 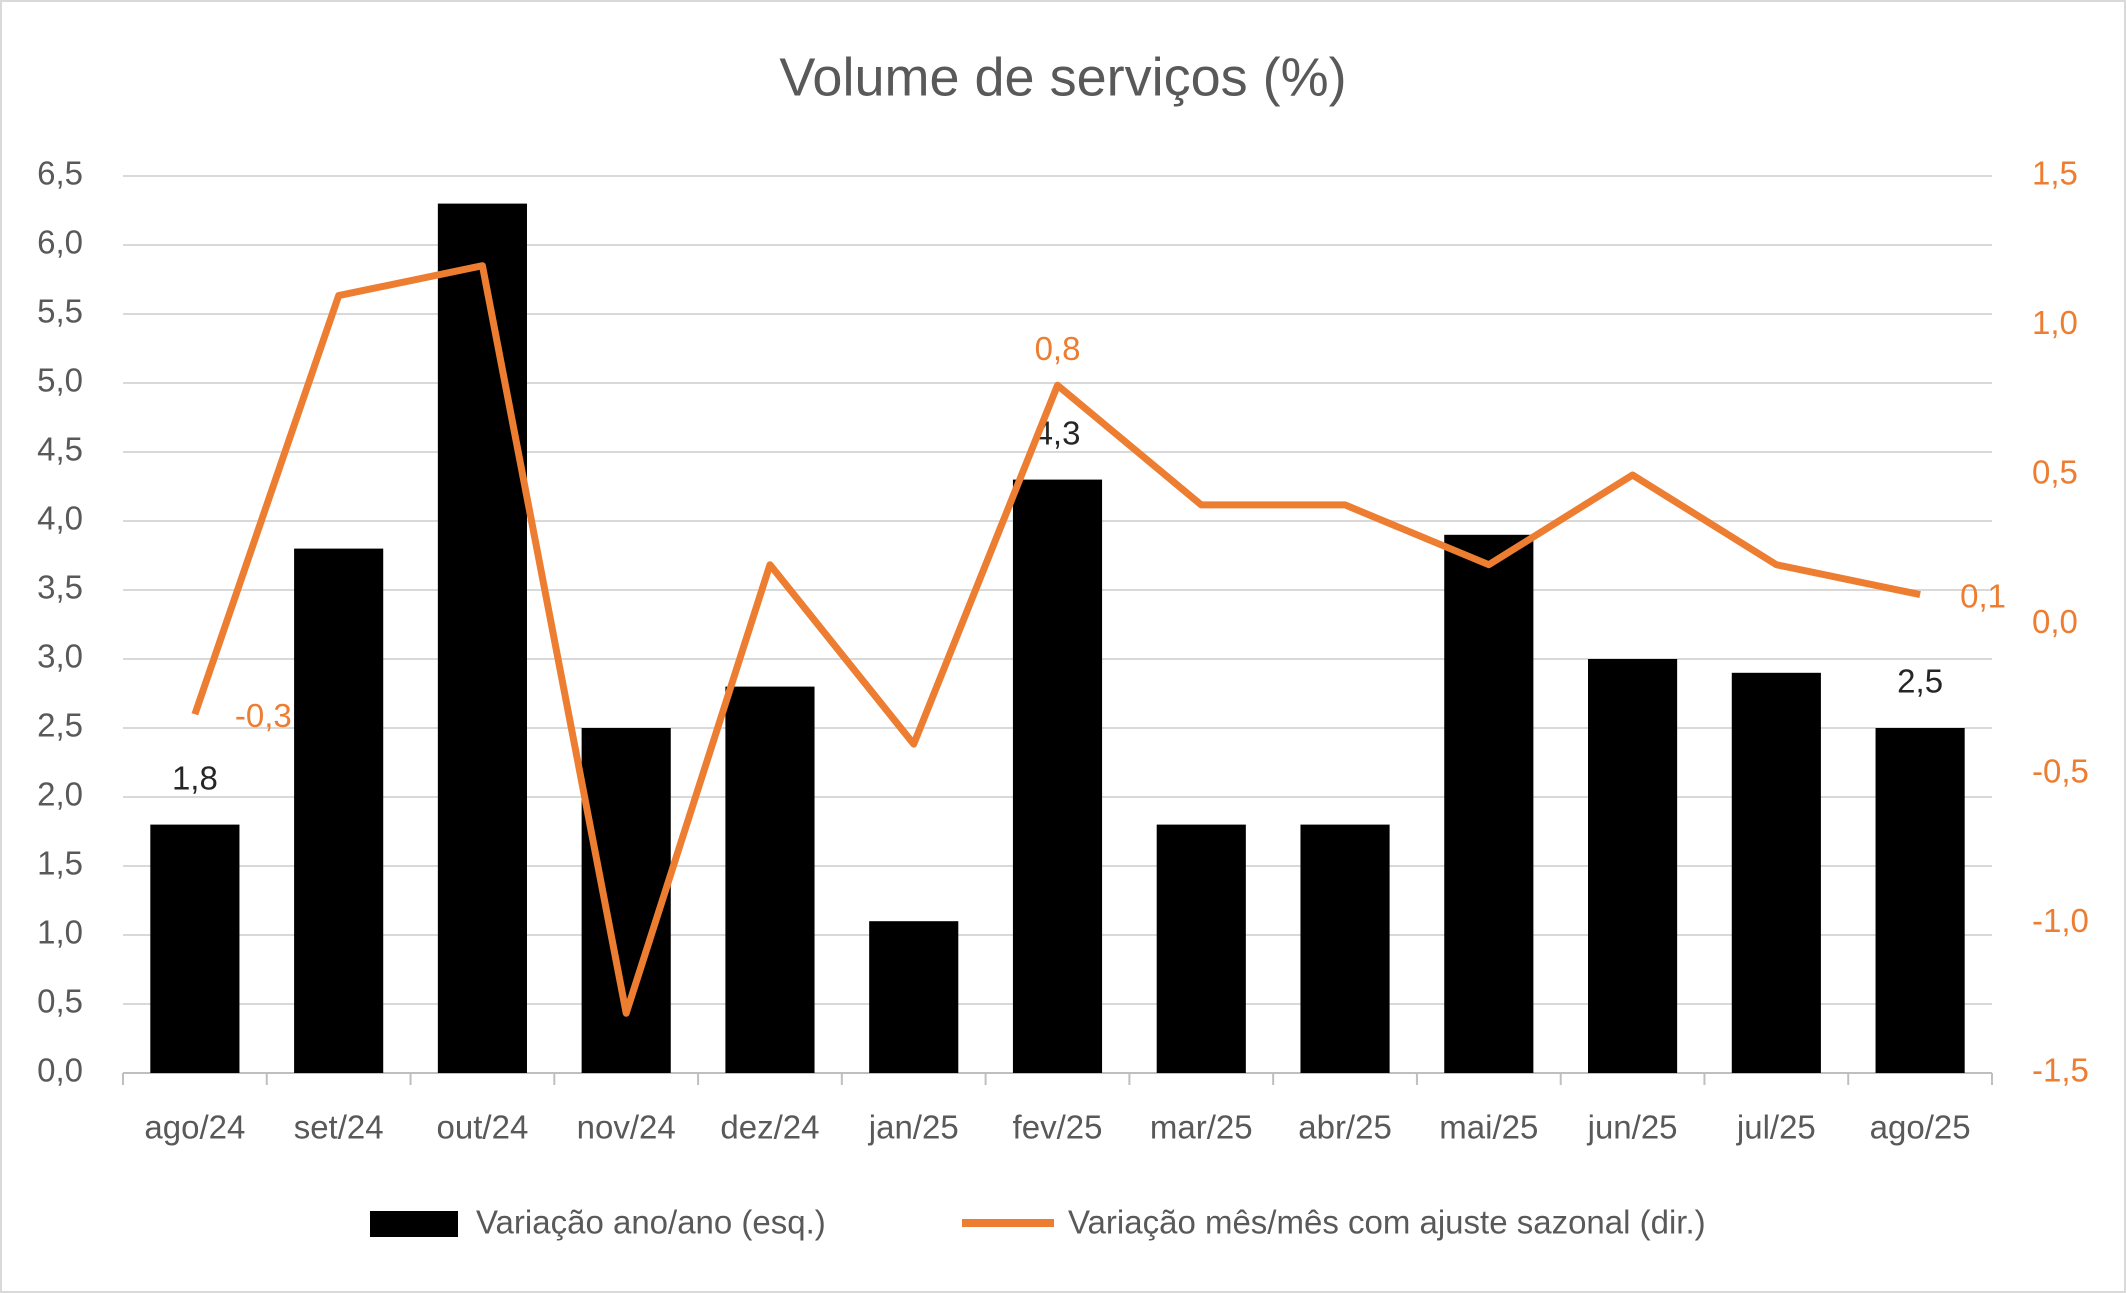 I want to click on y-tick-label: 3,5, so click(x=60, y=587).